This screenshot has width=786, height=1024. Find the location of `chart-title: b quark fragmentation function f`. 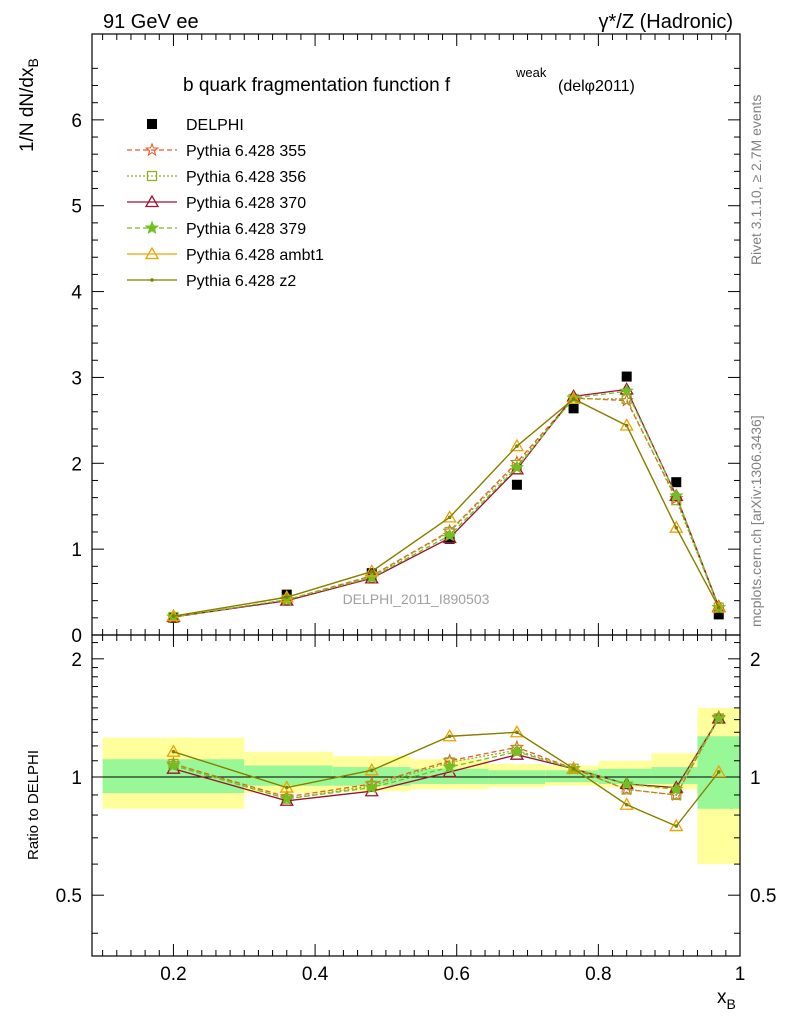

chart-title: b quark fragmentation function f is located at coordinates (317, 85).